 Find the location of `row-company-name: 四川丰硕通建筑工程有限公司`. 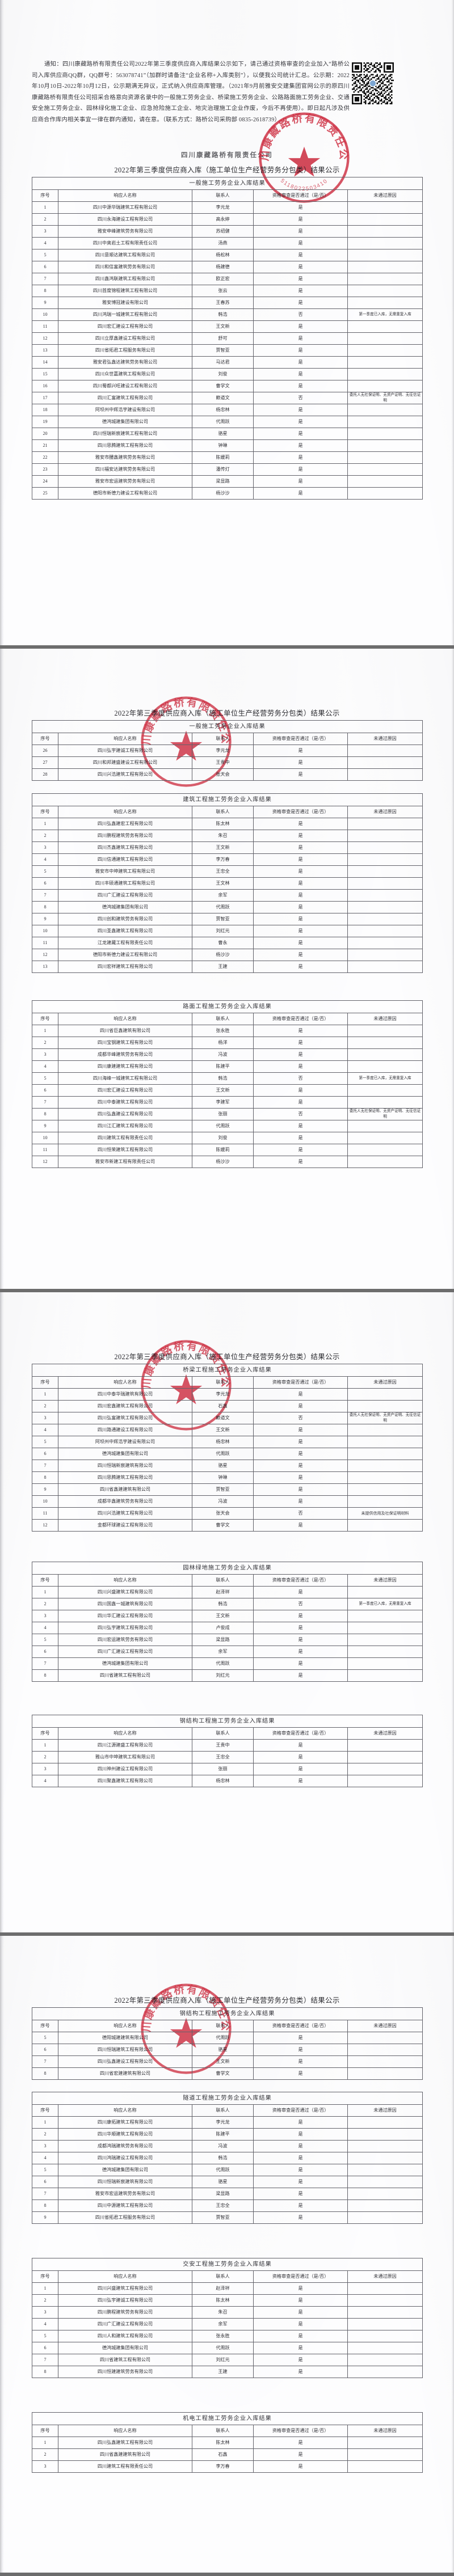

row-company-name: 四川丰硕通建筑工程有限公司 is located at coordinates (125, 883).